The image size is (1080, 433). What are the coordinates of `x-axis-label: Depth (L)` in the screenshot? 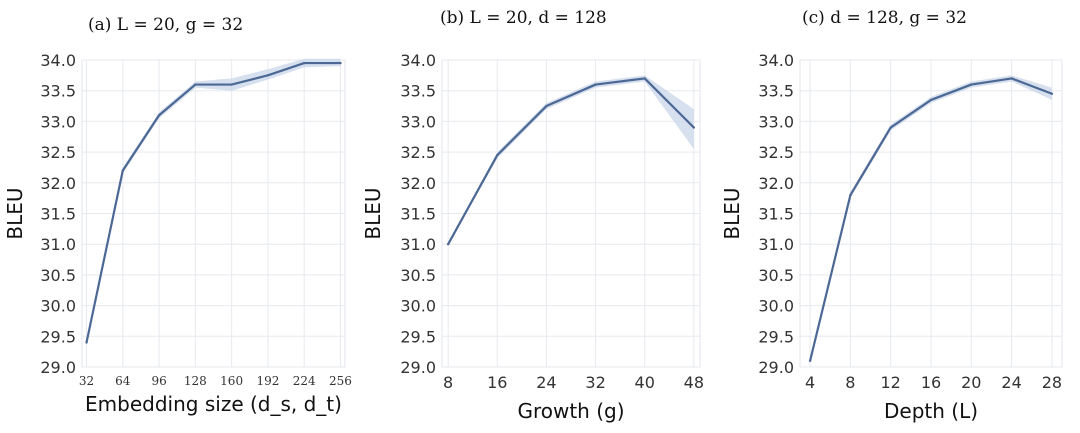 It's located at (931, 411).